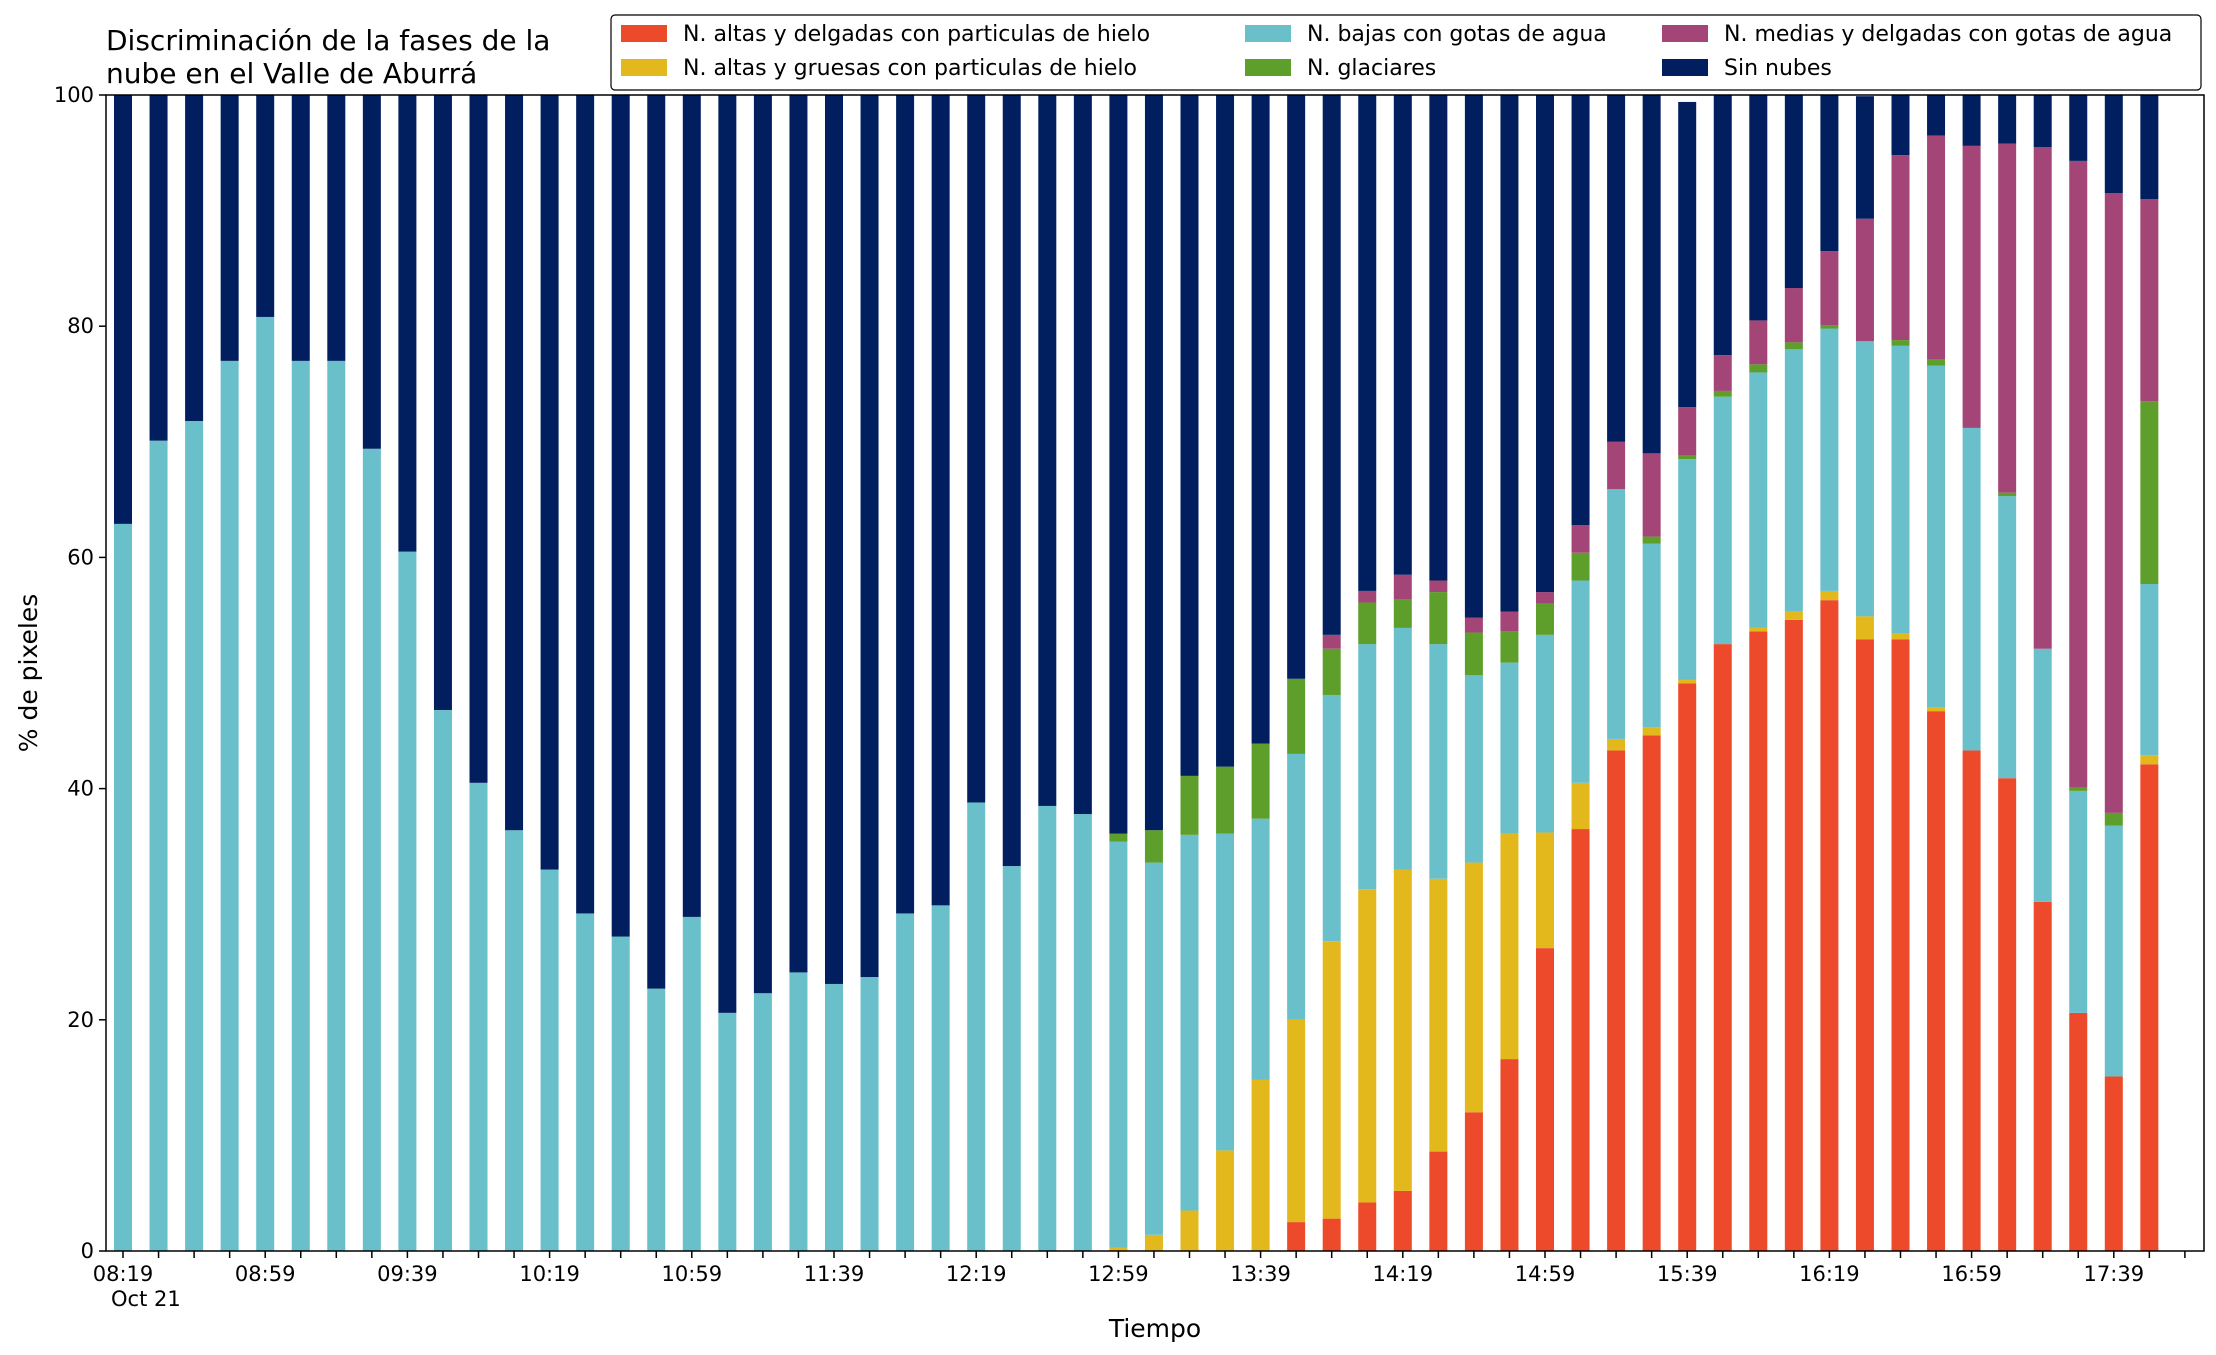 This screenshot has height=1355, width=2216. Describe the element at coordinates (1687, 1274) in the screenshot. I see `x-tick-label: 15:39` at that location.